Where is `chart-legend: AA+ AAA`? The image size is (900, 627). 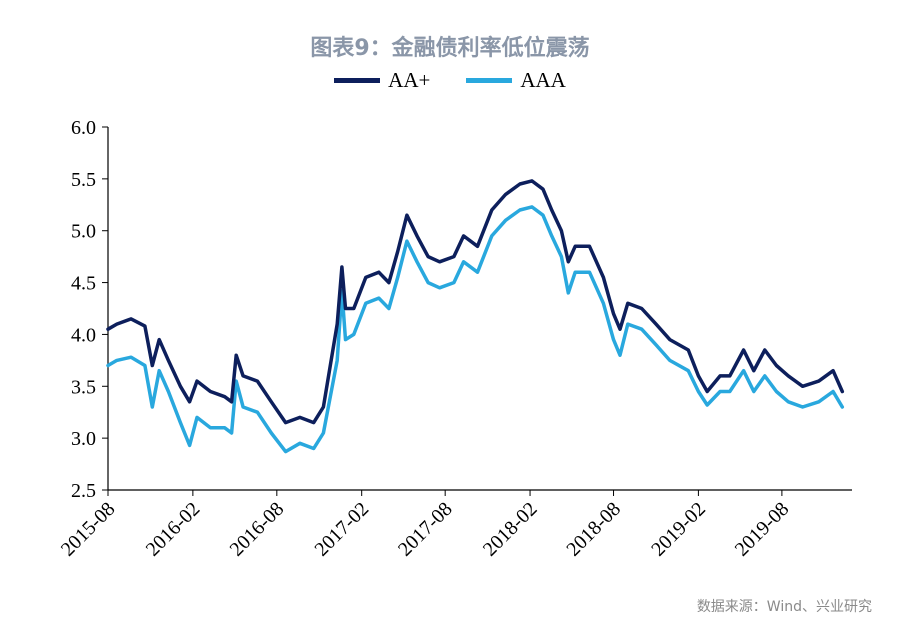
chart-legend: AA+ AAA is located at coordinates (450, 80).